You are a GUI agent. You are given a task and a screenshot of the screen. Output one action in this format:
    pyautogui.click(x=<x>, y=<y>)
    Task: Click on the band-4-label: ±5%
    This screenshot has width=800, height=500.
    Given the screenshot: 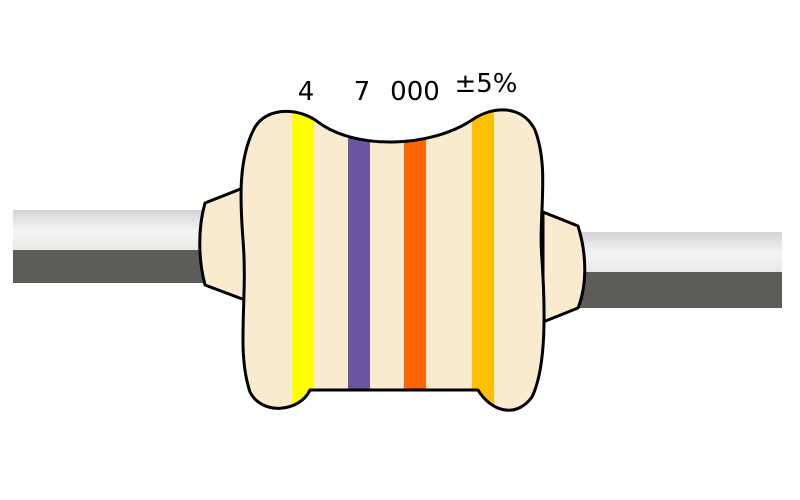 What is the action you would take?
    pyautogui.click(x=485, y=84)
    